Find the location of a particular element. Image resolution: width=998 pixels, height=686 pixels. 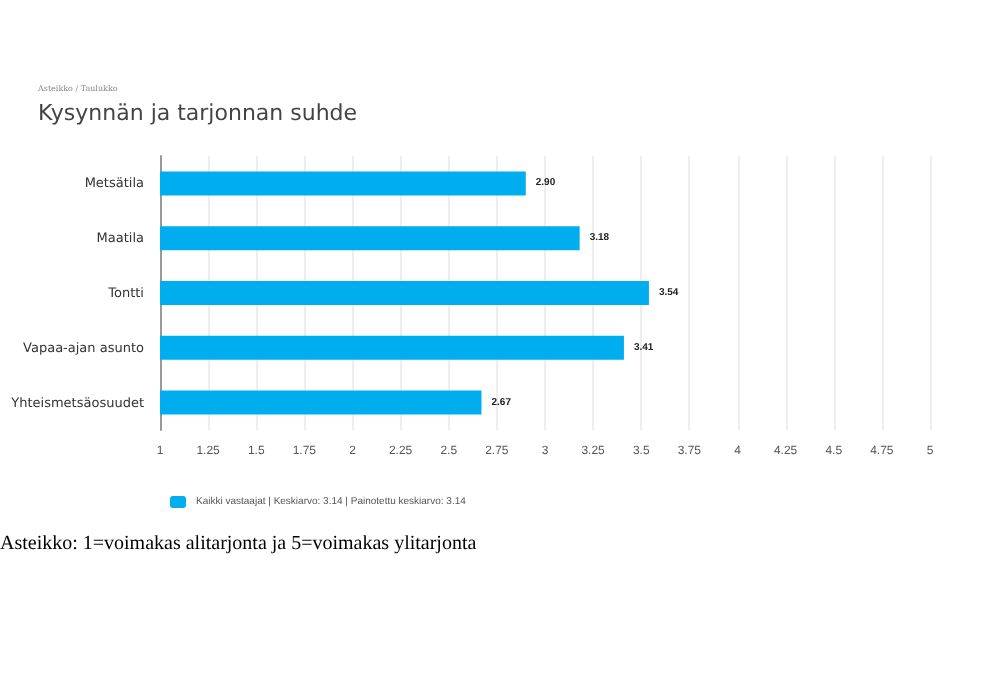

text: Asteikko: 1=voimakas alitarjonta ja 5=voimakas ylitarjonta is located at coordinates (239, 544).